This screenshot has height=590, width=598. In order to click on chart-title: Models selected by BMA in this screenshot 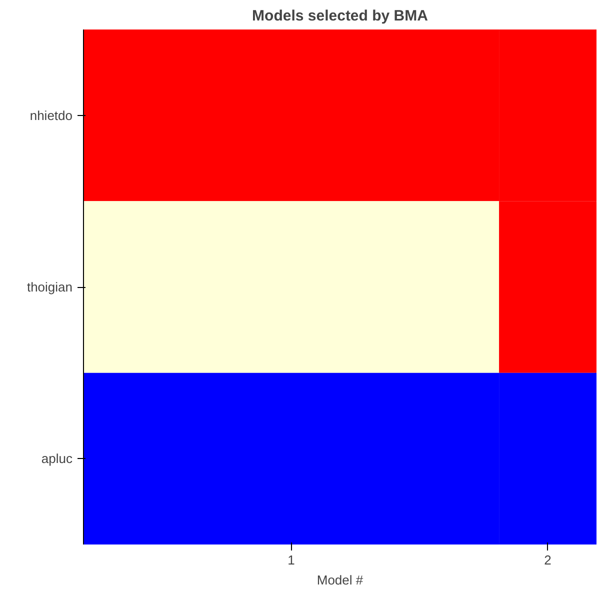, I will do `click(340, 16)`.